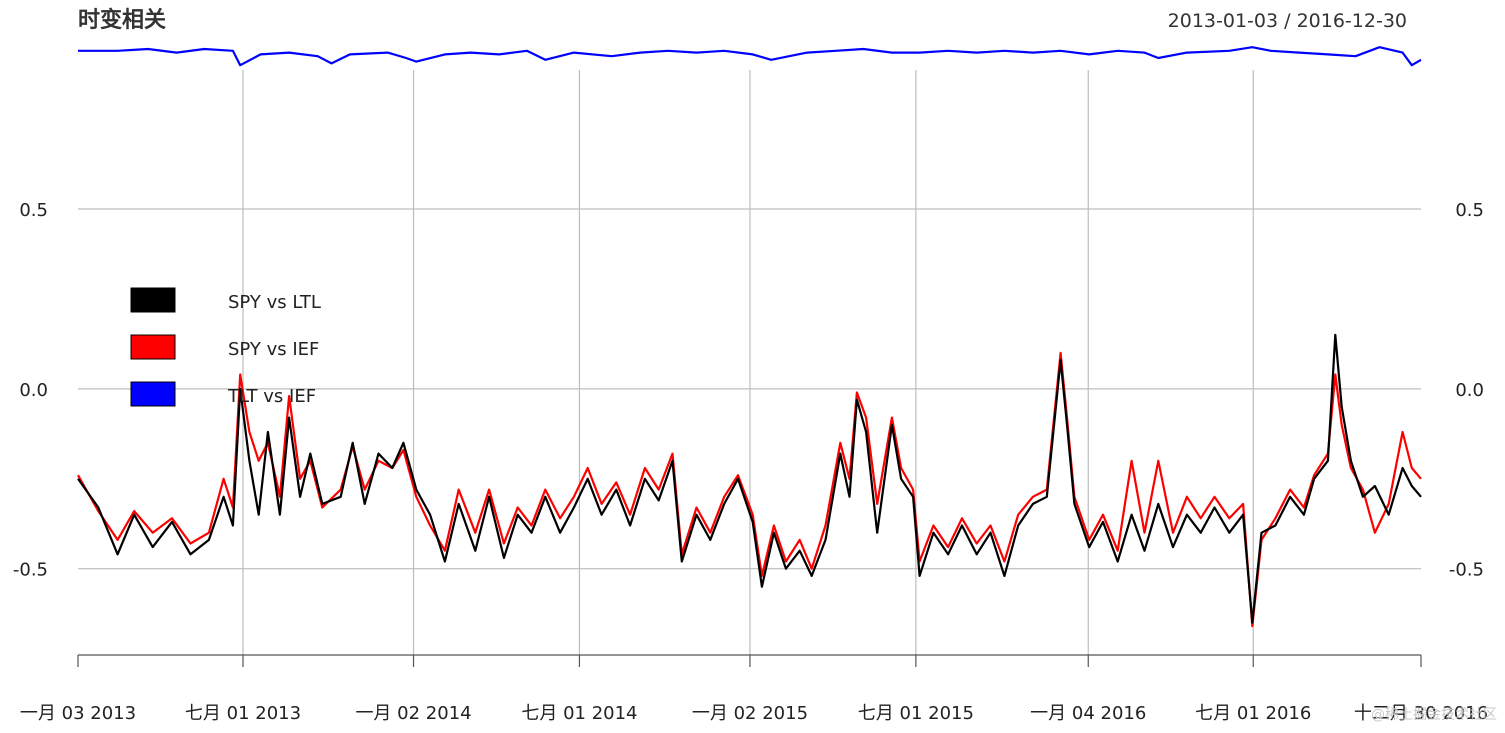  I want to click on y-axis-right: -0.5 0.0 0.5, so click(1466, 390).